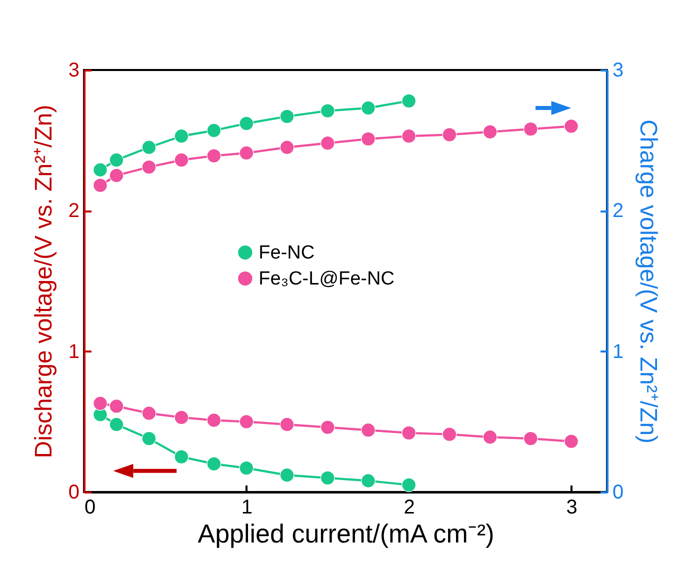  What do you see at coordinates (618, 211) in the screenshot?
I see `y2-tick-label: 2` at bounding box center [618, 211].